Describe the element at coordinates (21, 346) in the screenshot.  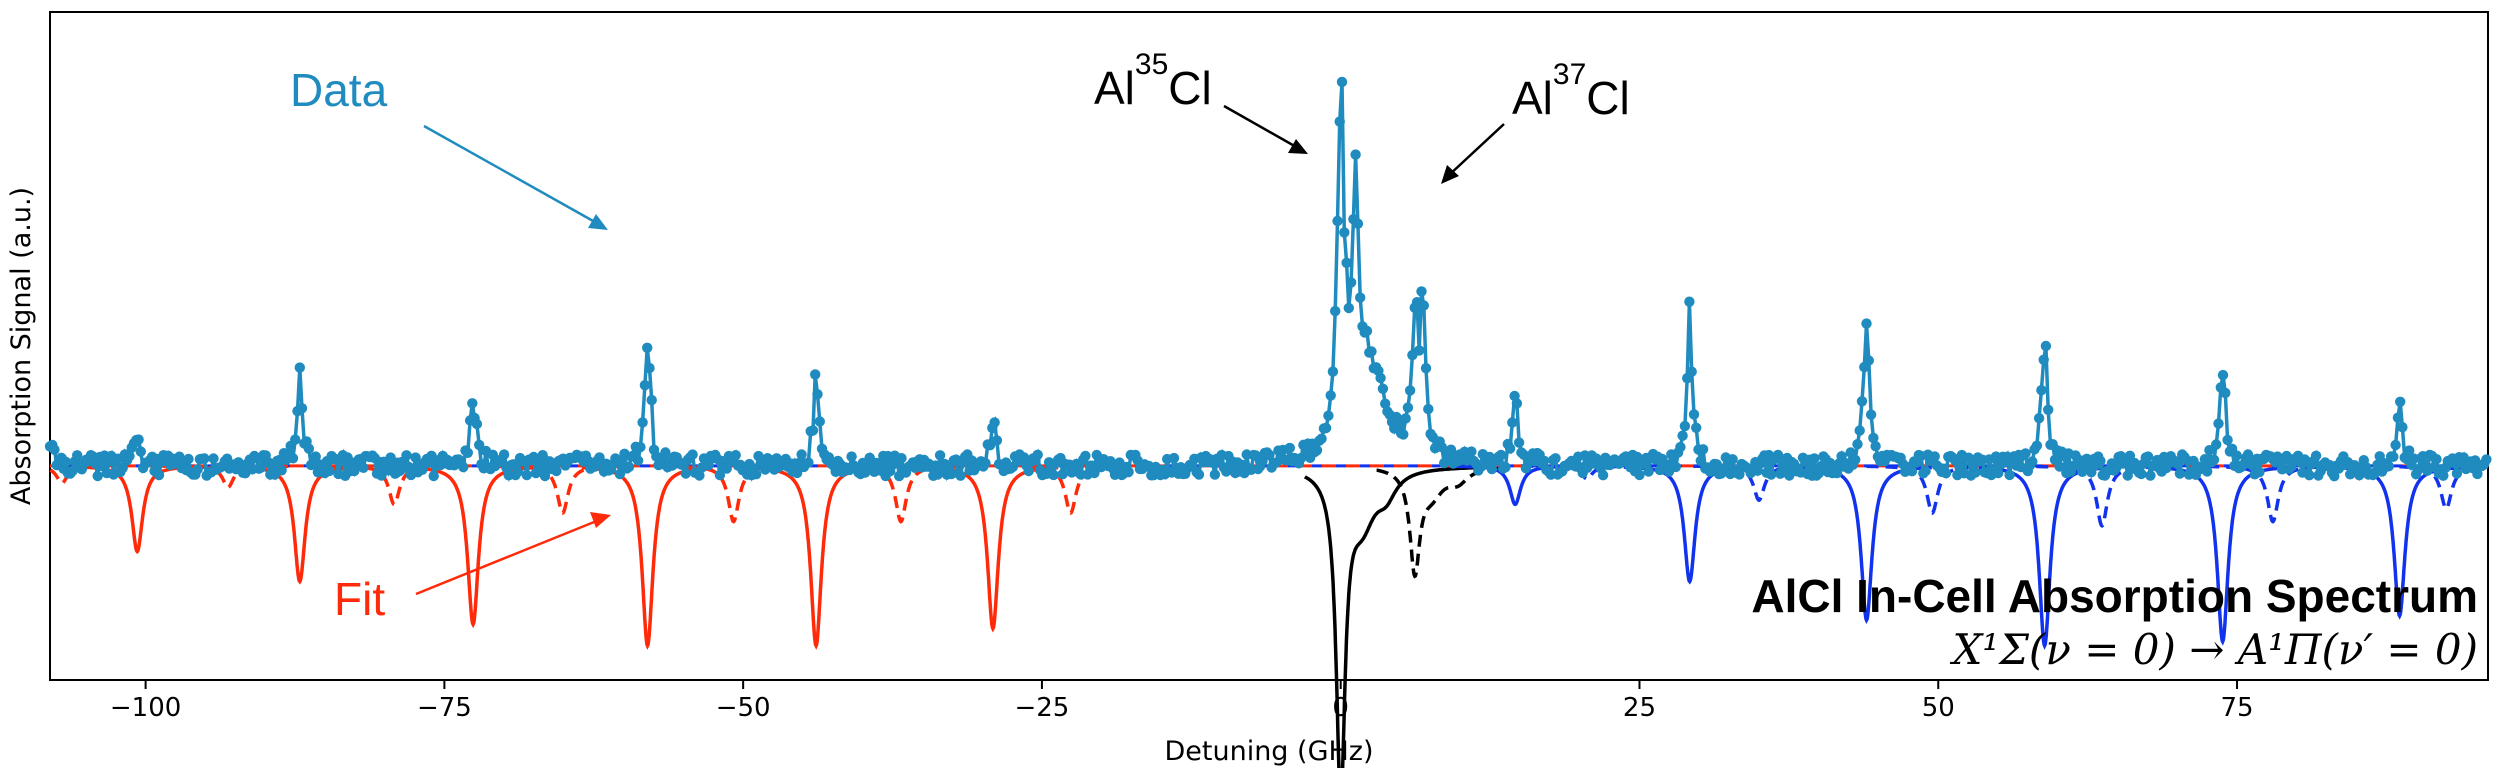
I see `y-axis-label: Absorption Signal (a.u.)` at that location.